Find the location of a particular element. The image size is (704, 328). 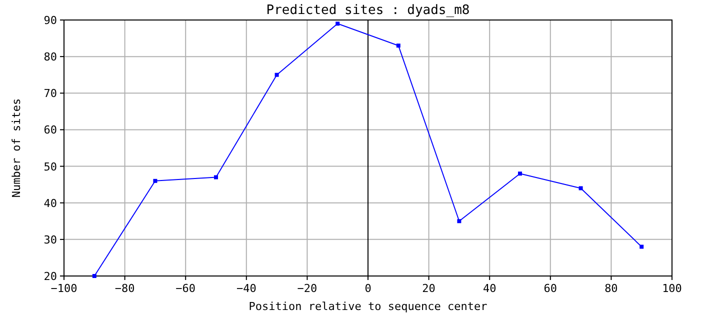

y-tick-label: 50 is located at coordinates (50, 167).